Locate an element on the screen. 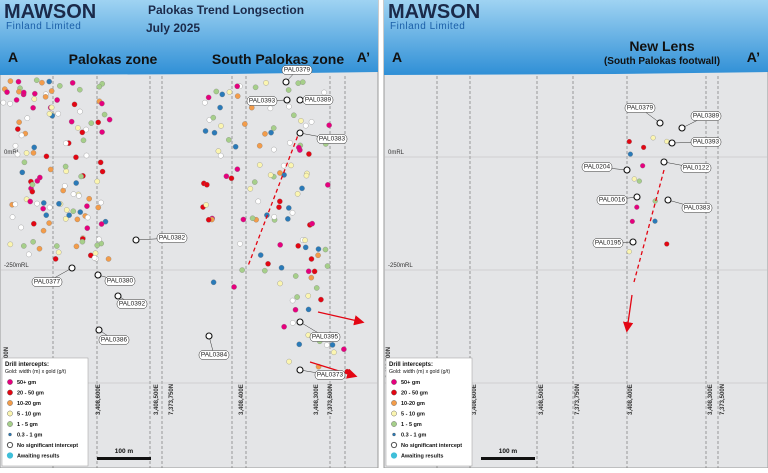  trend-arrow is located at coordinates (628, 313).